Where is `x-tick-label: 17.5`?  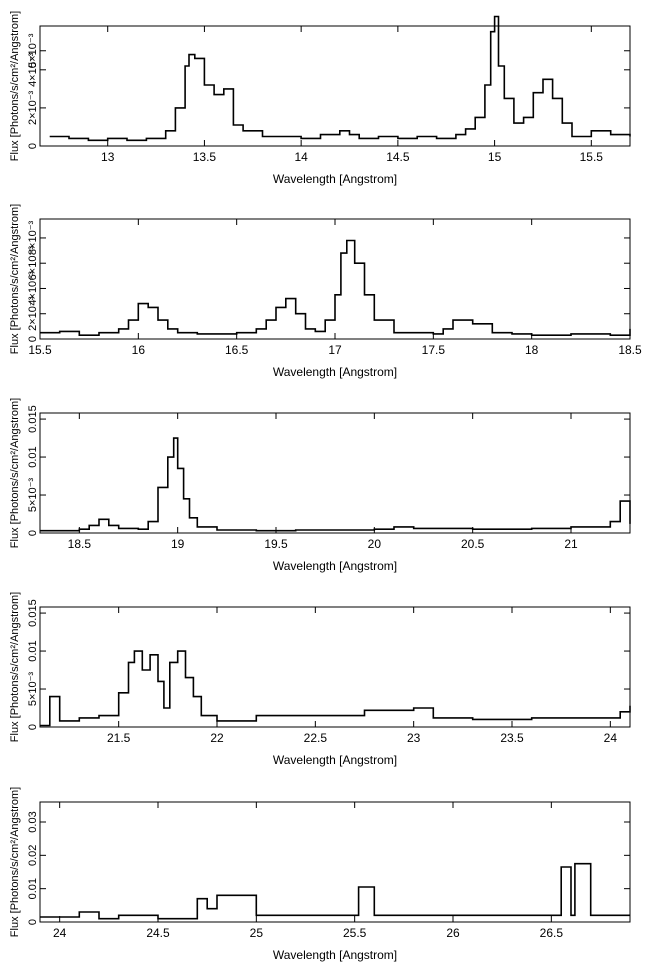 x-tick-label: 17.5 is located at coordinates (434, 350).